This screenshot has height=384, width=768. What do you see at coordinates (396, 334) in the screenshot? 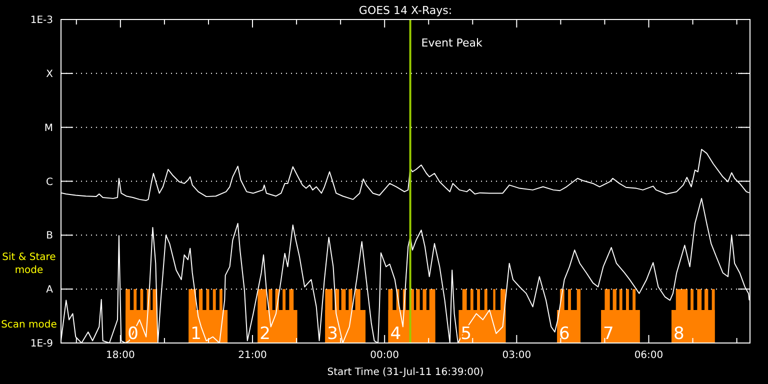
I see `band-label: 4` at bounding box center [396, 334].